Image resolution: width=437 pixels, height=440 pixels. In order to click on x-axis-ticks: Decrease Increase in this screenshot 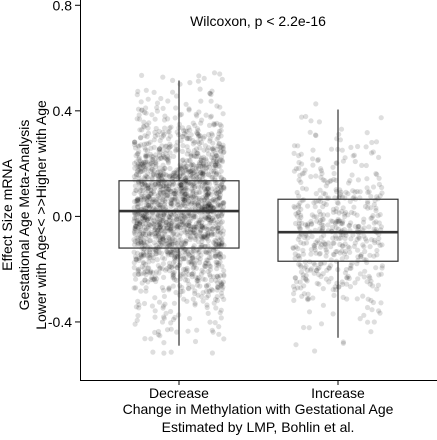, I will do `click(257, 390)`.